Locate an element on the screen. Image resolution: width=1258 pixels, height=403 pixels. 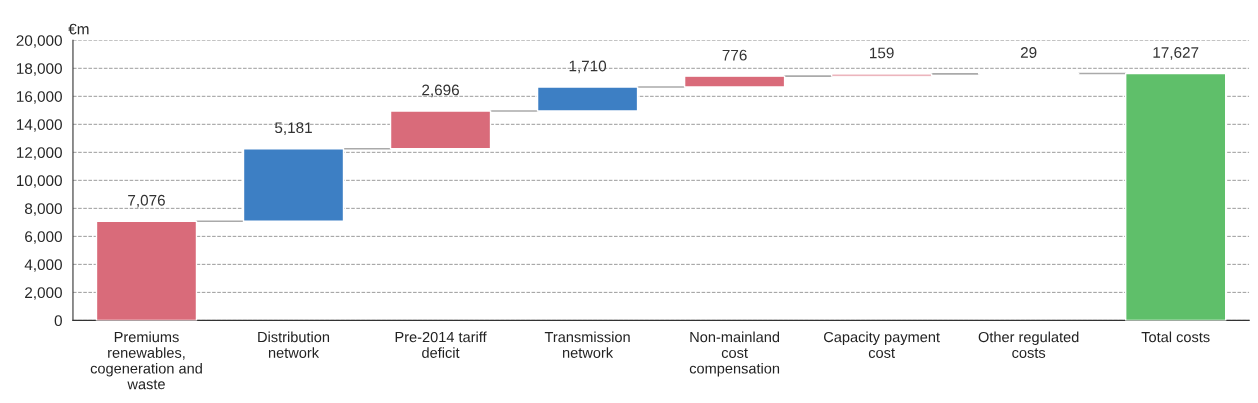
data-label: 159 is located at coordinates (882, 53).